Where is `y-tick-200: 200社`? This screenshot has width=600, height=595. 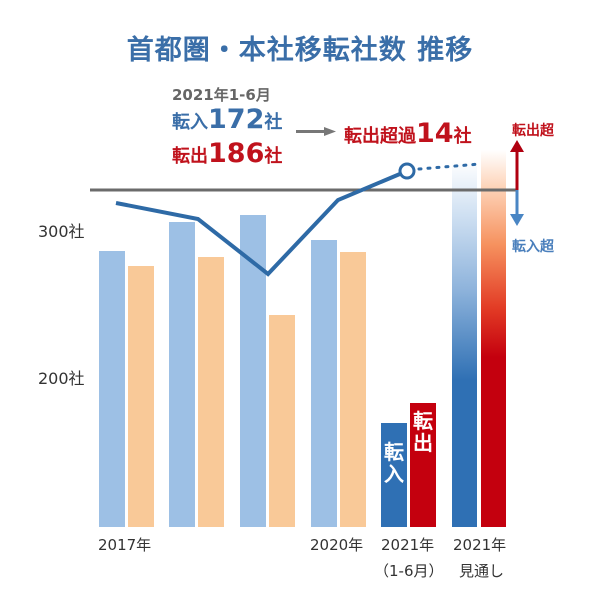 y-tick-200: 200社 is located at coordinates (61, 378).